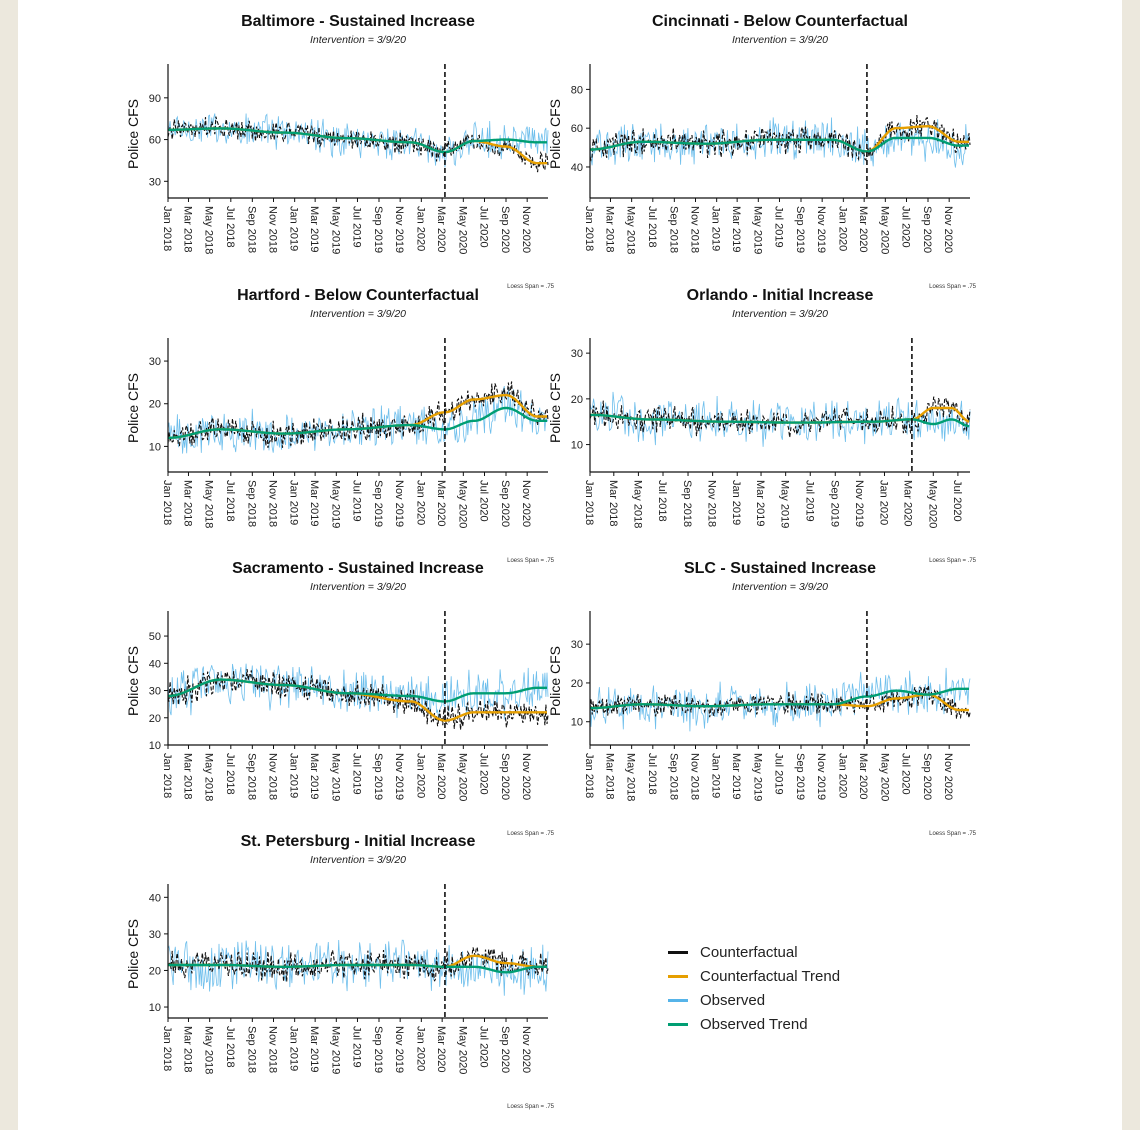 This screenshot has height=1130, width=1140. Describe the element at coordinates (733, 1000) in the screenshot. I see `legend-label: Observed` at that location.